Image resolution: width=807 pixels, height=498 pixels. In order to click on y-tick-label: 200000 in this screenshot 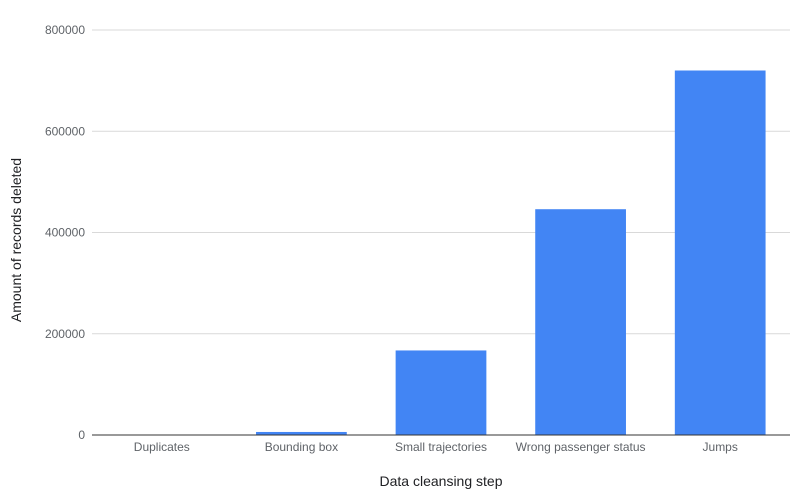, I will do `click(65, 334)`.